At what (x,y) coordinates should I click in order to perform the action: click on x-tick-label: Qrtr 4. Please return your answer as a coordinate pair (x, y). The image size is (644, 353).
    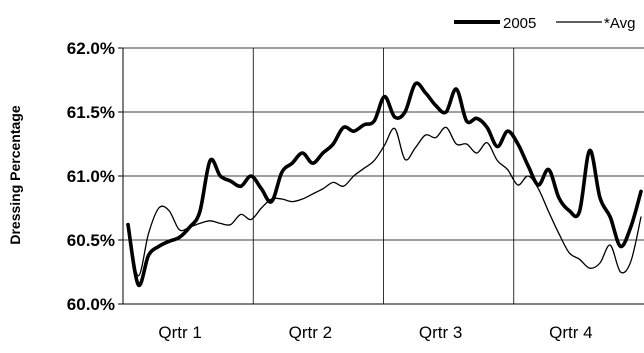
    Looking at the image, I should click on (570, 332).